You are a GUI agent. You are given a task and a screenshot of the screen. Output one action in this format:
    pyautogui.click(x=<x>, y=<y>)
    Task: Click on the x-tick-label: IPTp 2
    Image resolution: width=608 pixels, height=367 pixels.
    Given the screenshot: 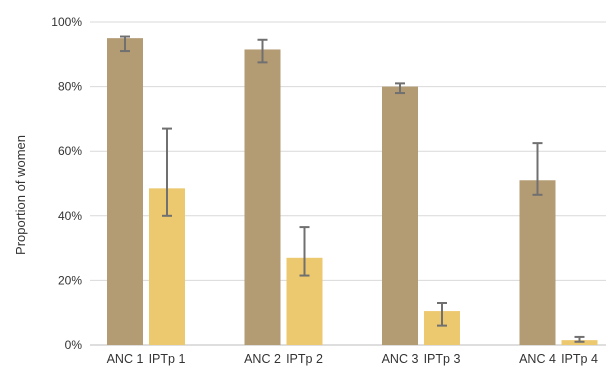 What is the action you would take?
    pyautogui.click(x=304, y=359)
    